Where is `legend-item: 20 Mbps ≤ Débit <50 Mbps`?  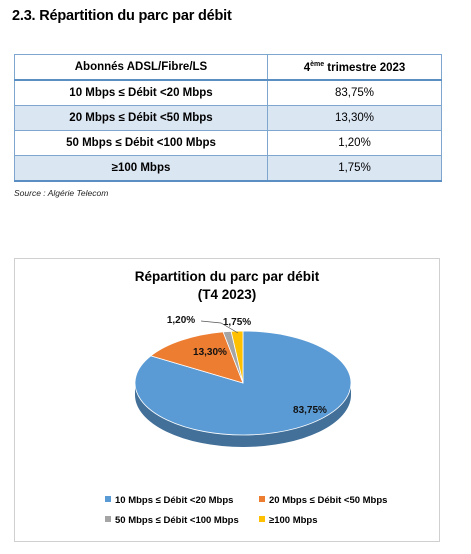 legend-item: 20 Mbps ≤ Débit <50 Mbps is located at coordinates (323, 500).